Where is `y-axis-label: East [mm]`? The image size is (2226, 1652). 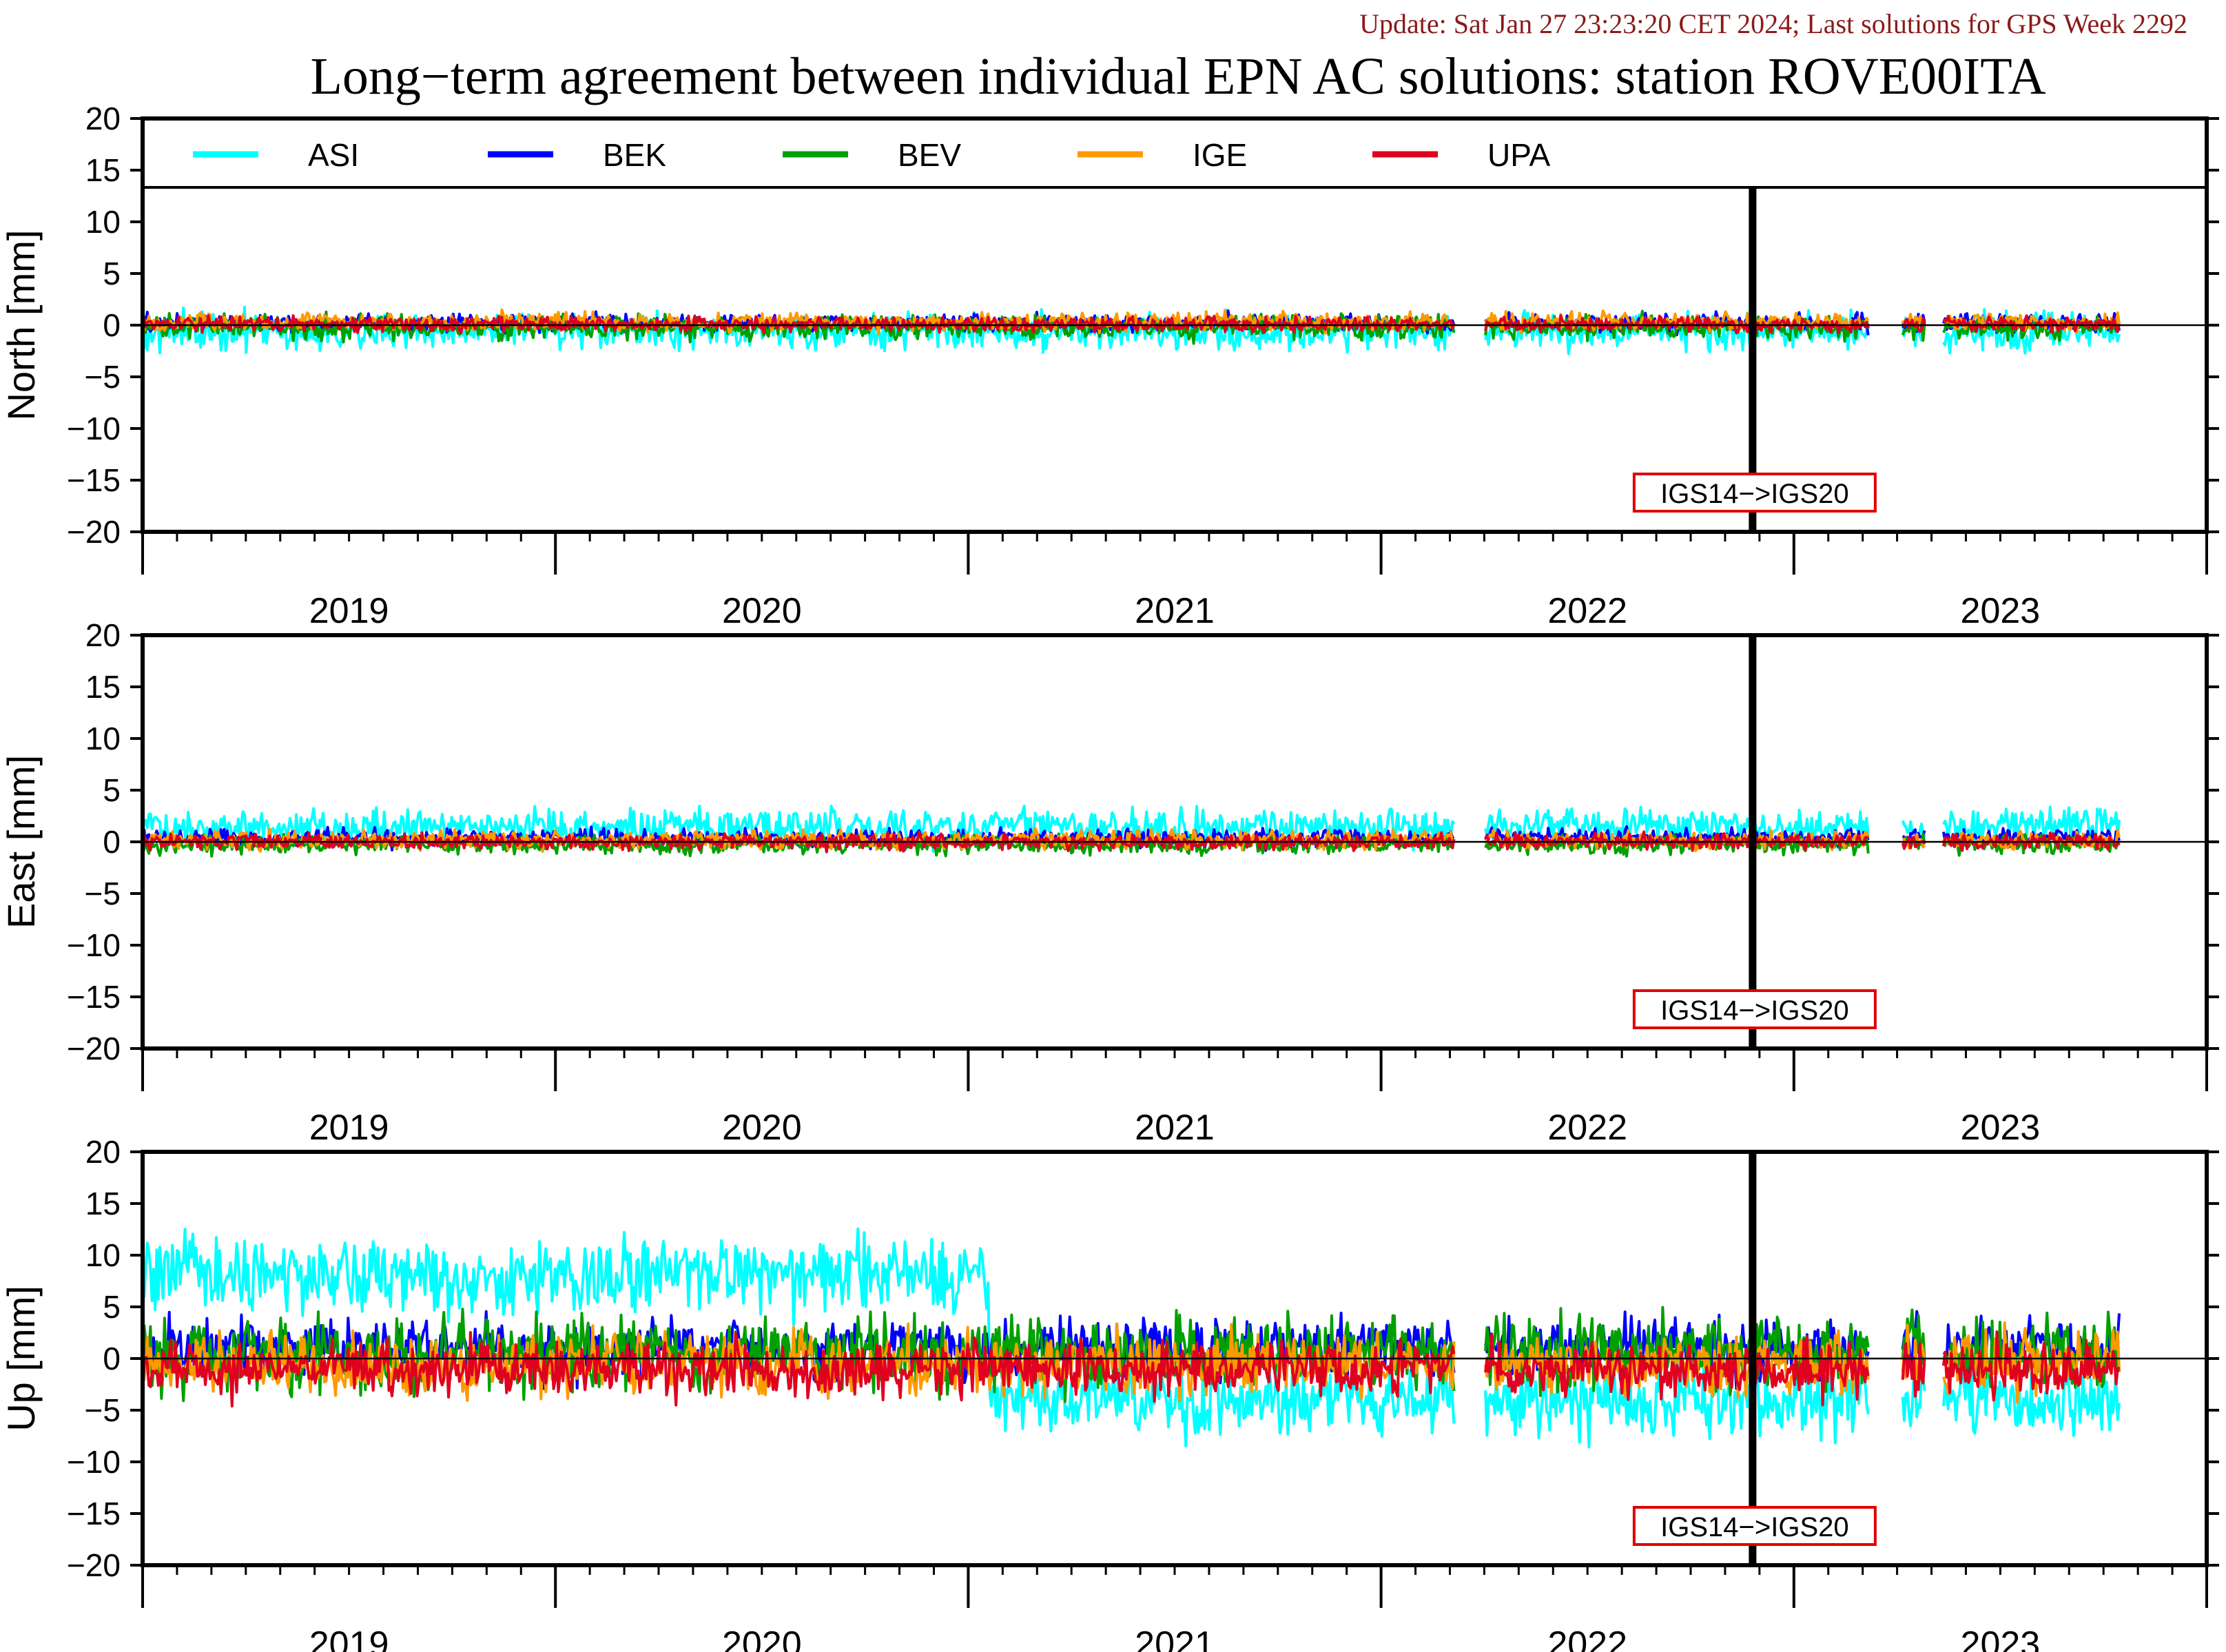
y-axis-label: East [mm] is located at coordinates (21, 842).